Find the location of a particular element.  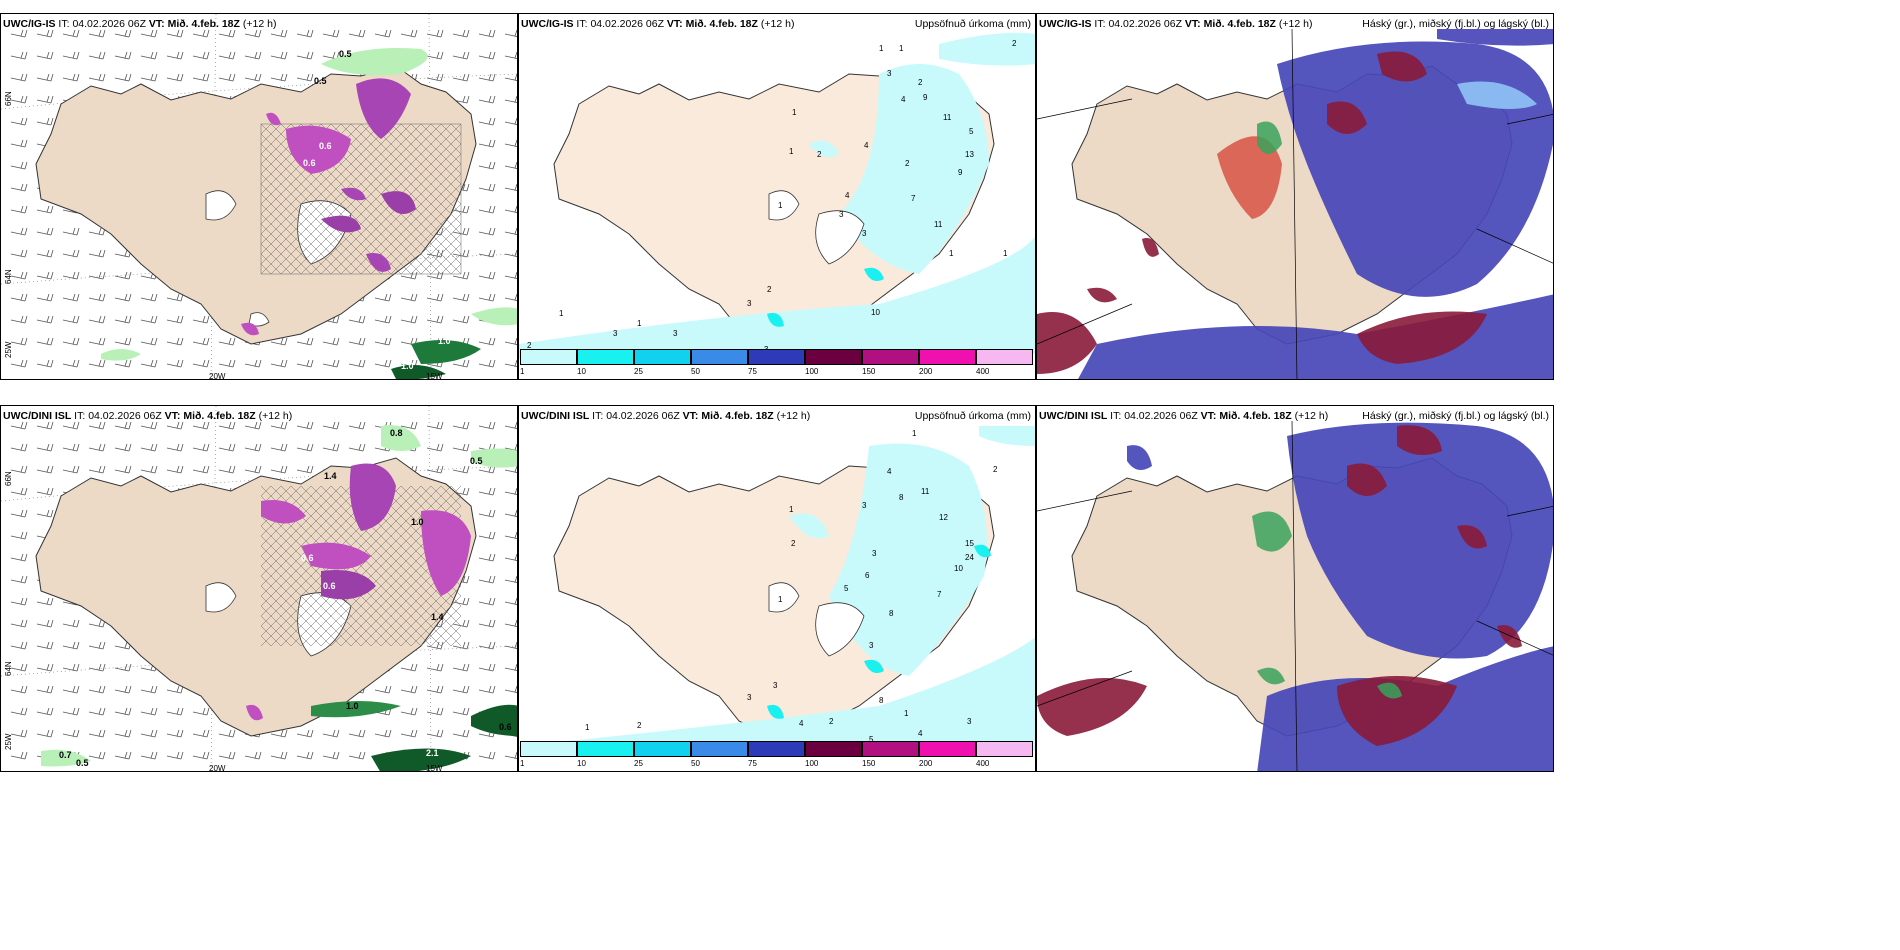

precip-value: 10 is located at coordinates (958, 568).